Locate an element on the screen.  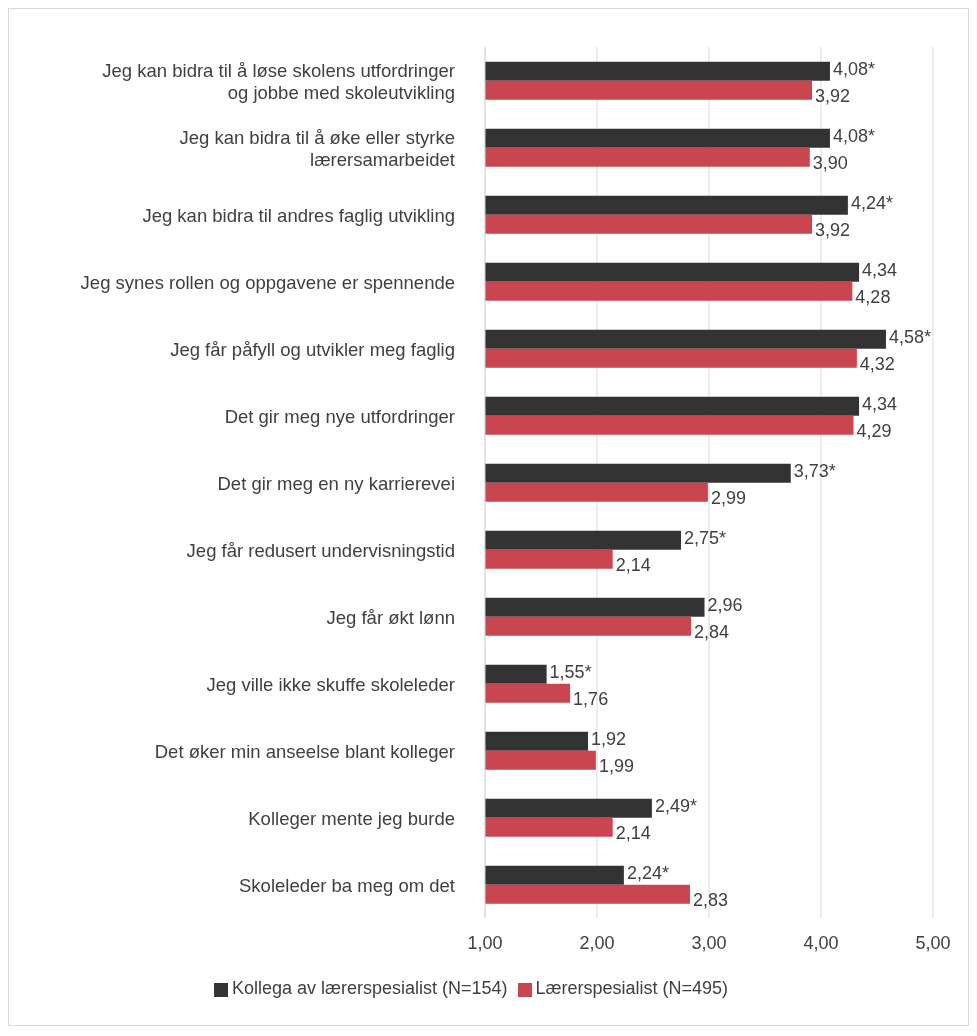
data-label: 3,90 is located at coordinates (830, 163).